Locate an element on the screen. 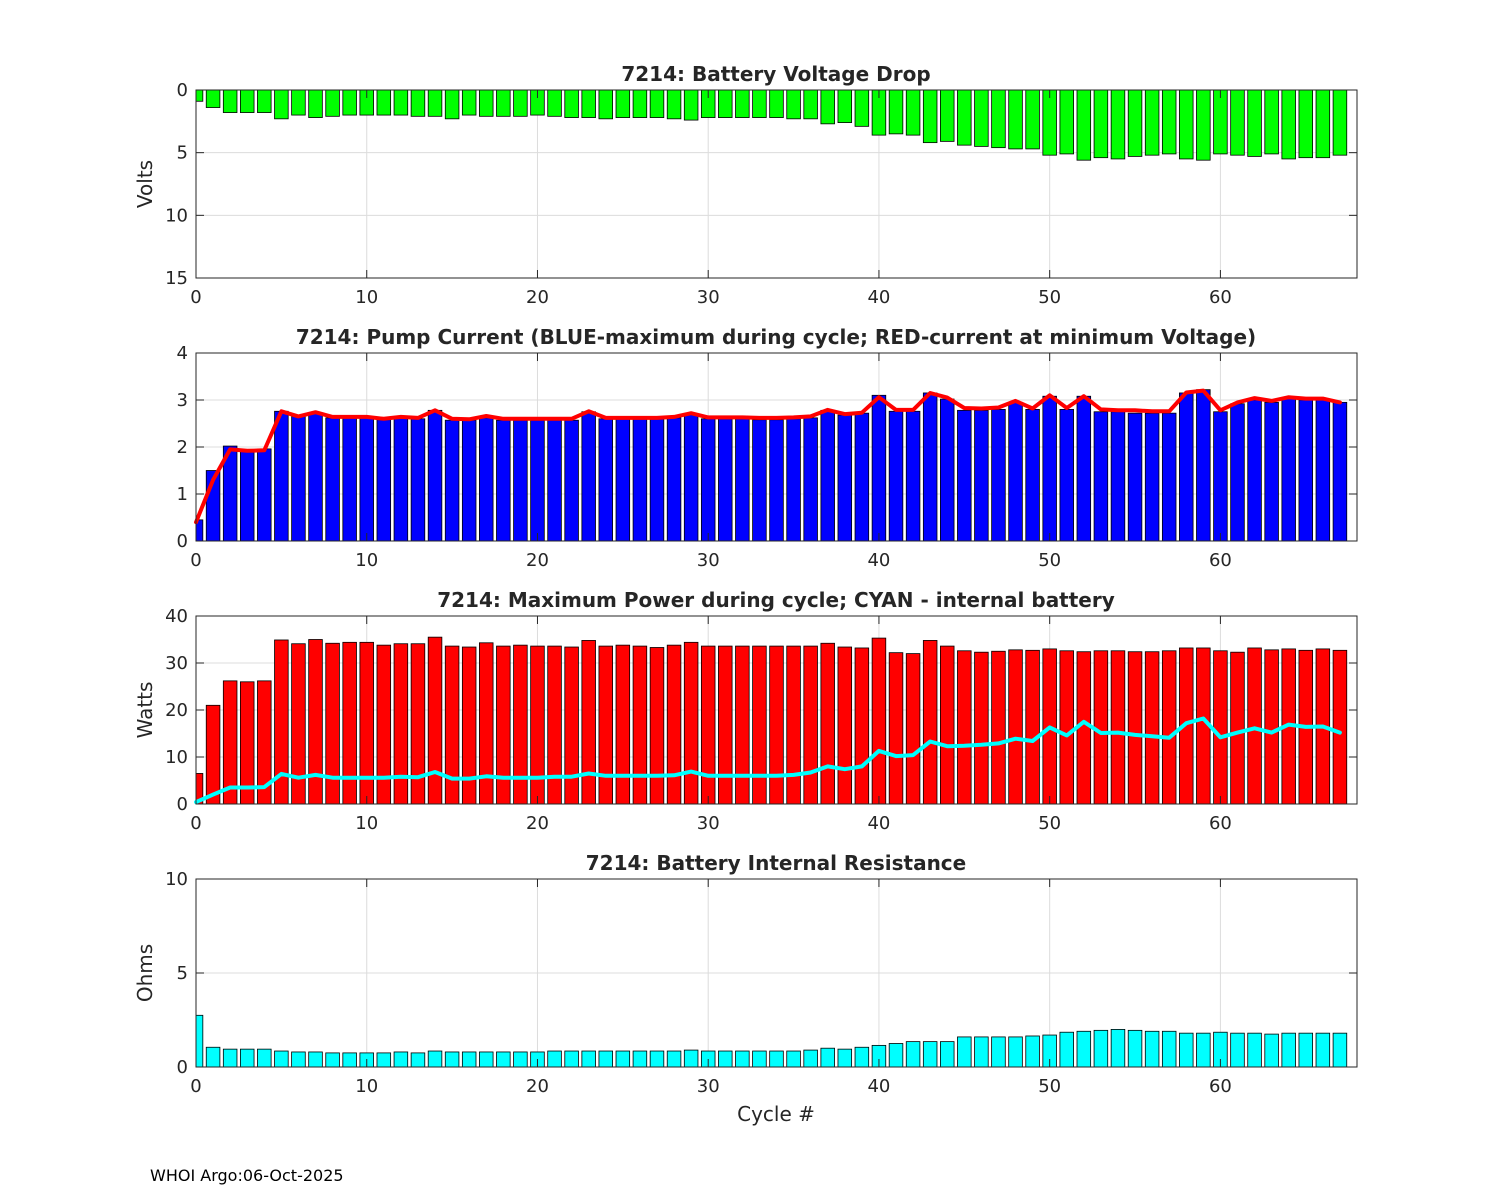 The height and width of the screenshot is (1200, 1500). internal-resistance-xtick-label: 30 is located at coordinates (708, 1086).